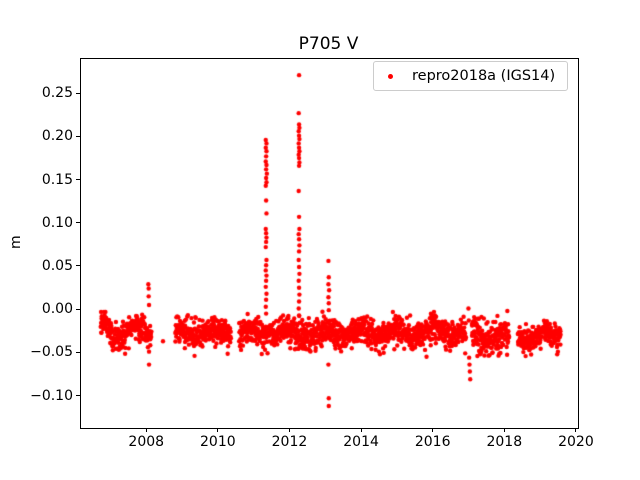 Image resolution: width=640 pixels, height=480 pixels. I want to click on y-tick-label: 0.25, so click(57, 93).